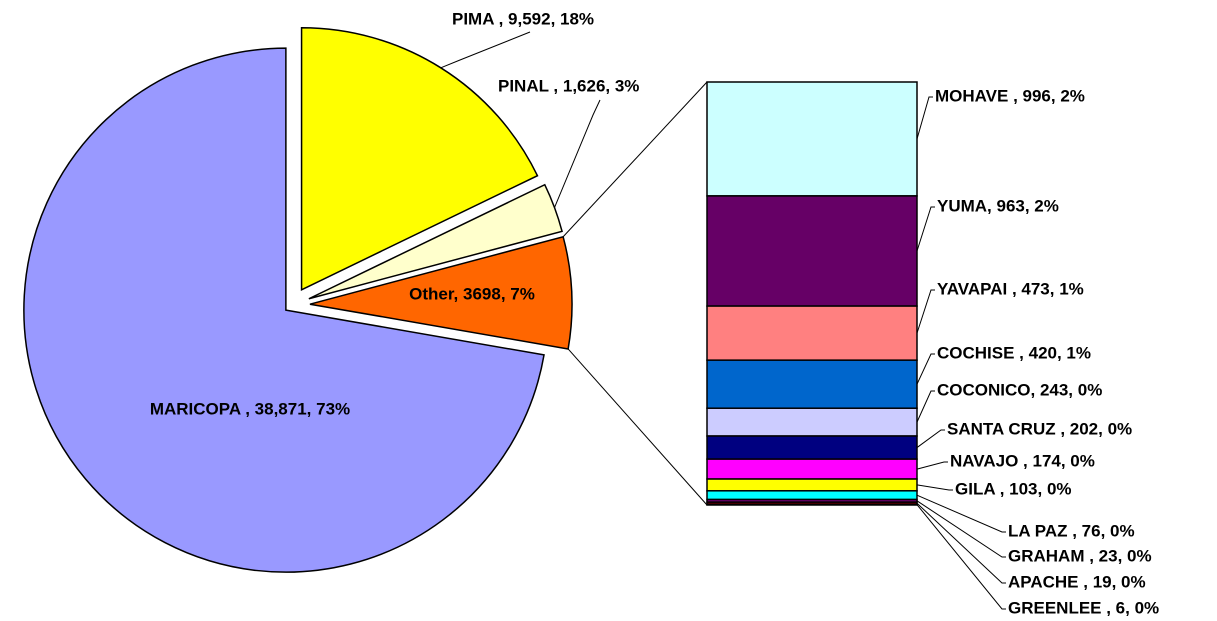 This screenshot has width=1217, height=621. I want to click on data-label: Other, 3698, 7%, so click(472, 293).